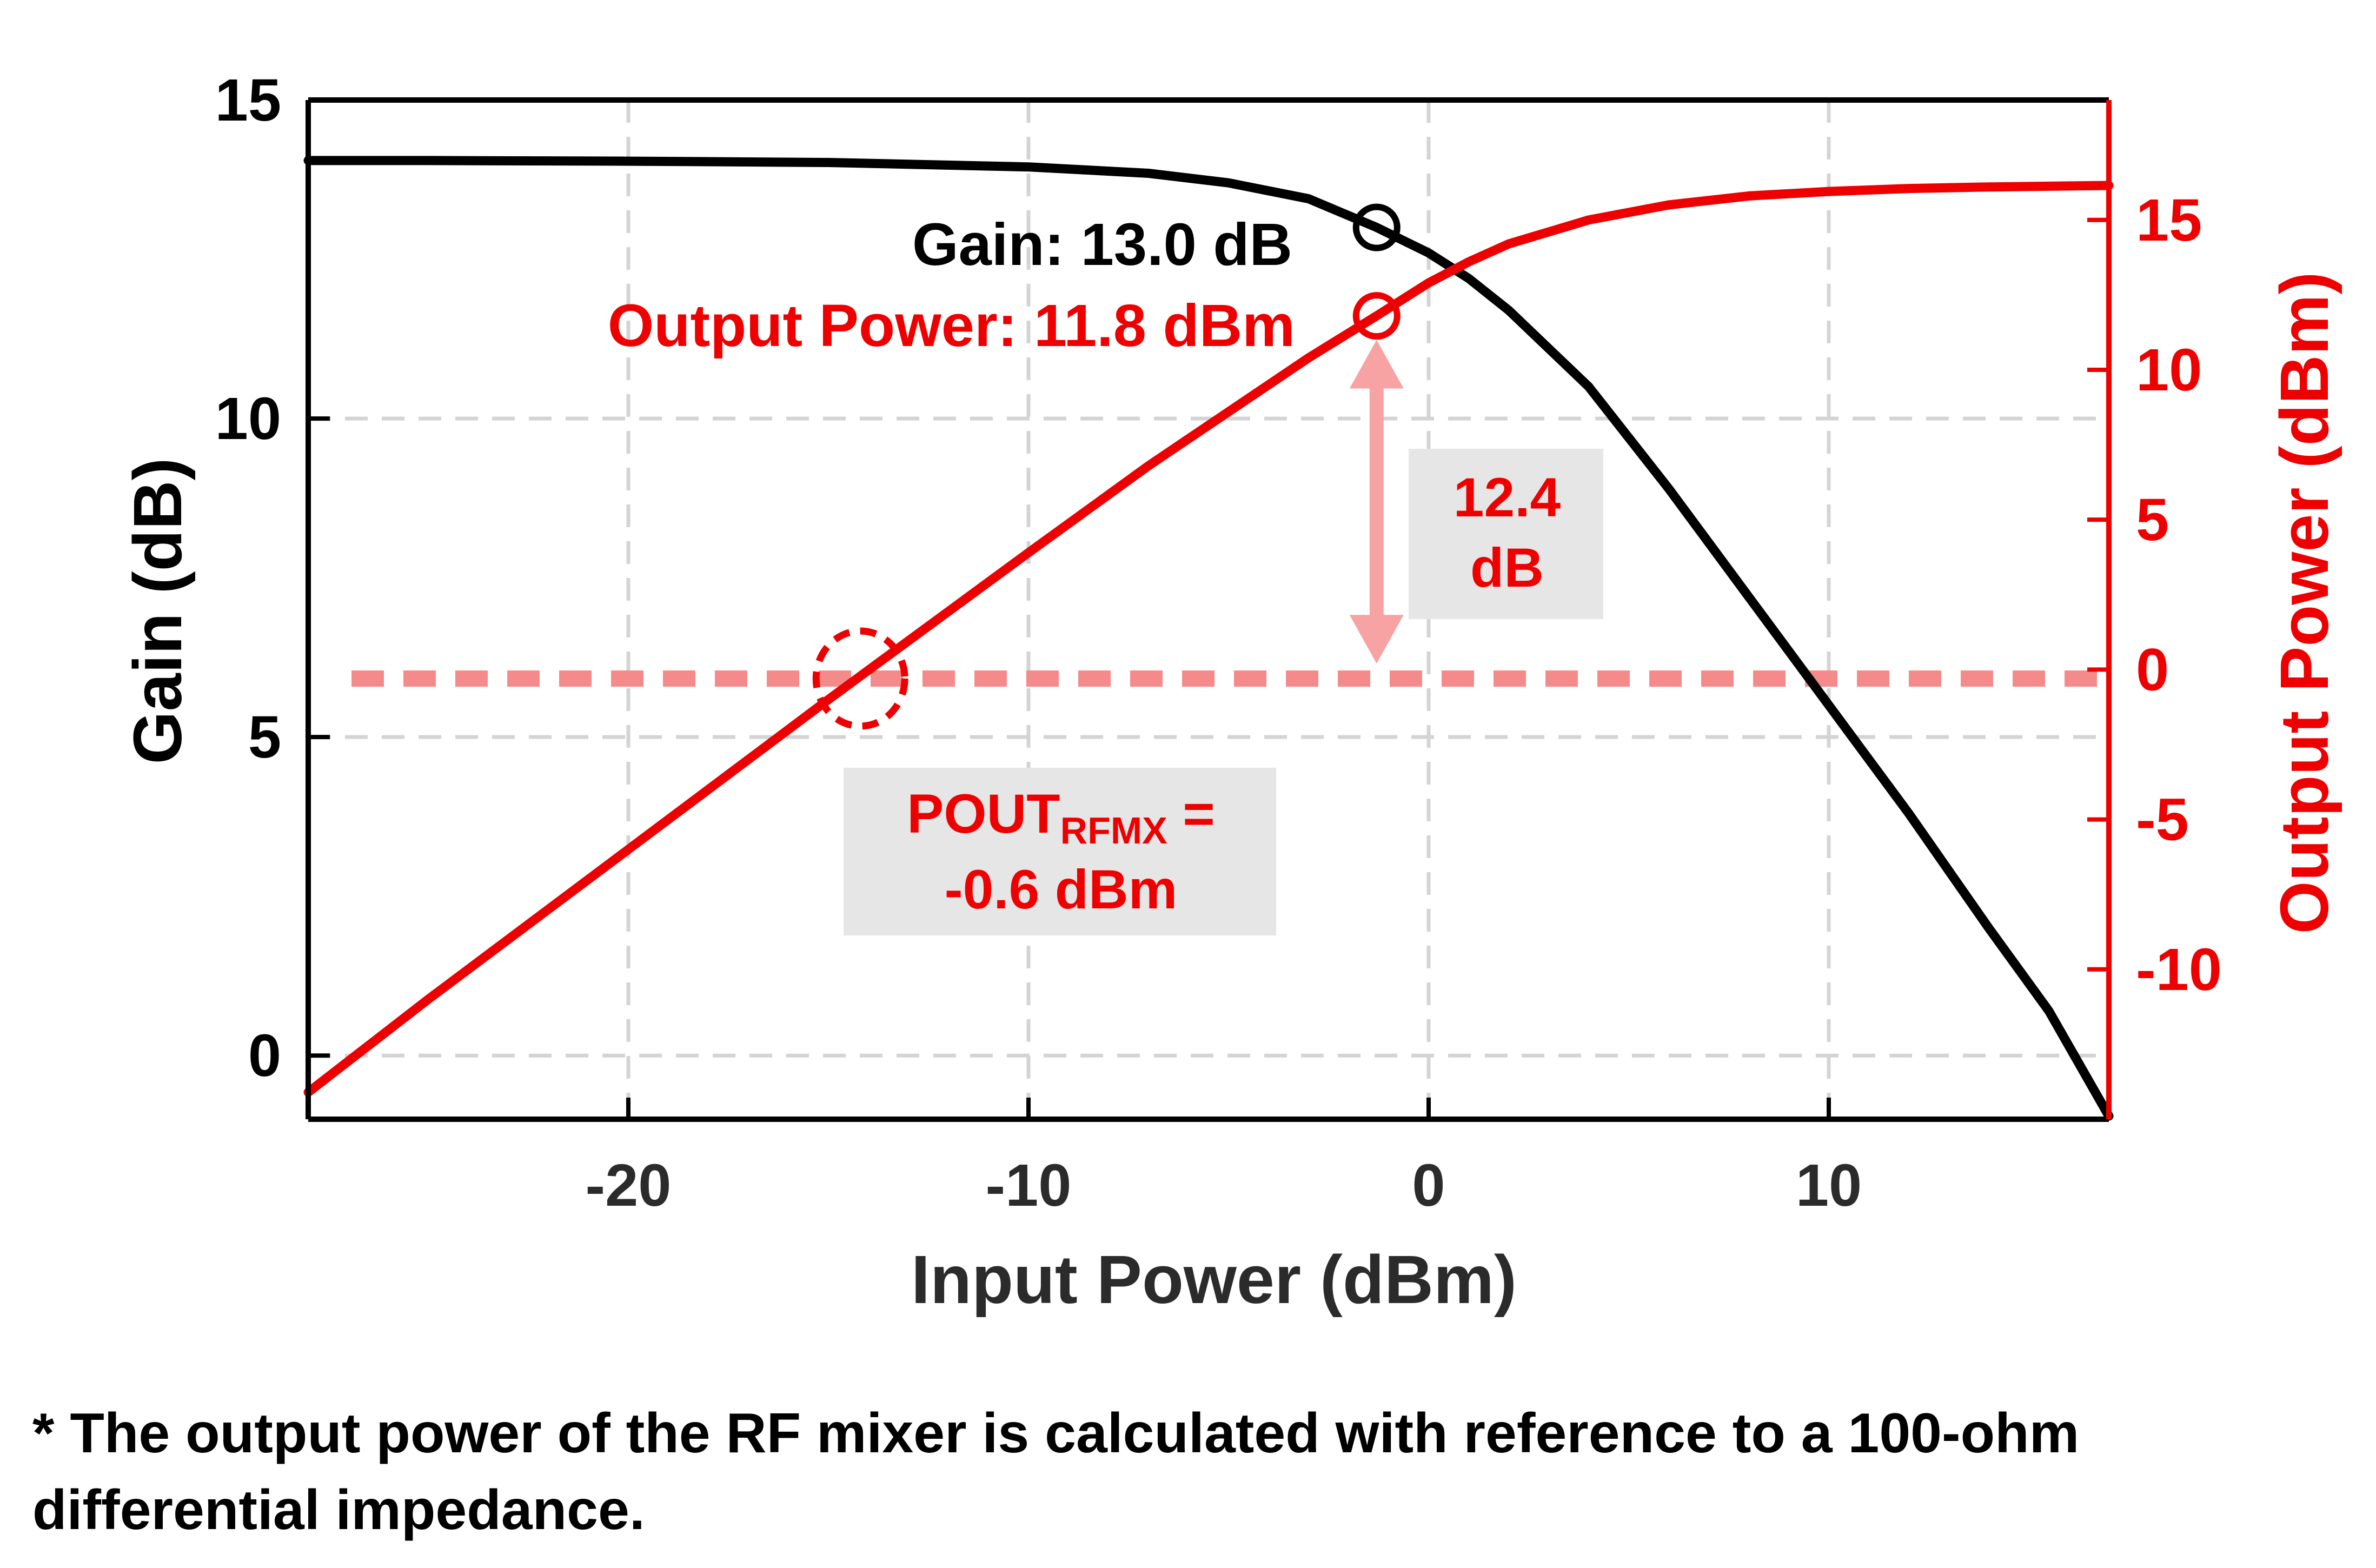 The height and width of the screenshot is (1568, 2376). What do you see at coordinates (1114, 830) in the screenshot?
I see `pout-label-subscript: RFMX` at bounding box center [1114, 830].